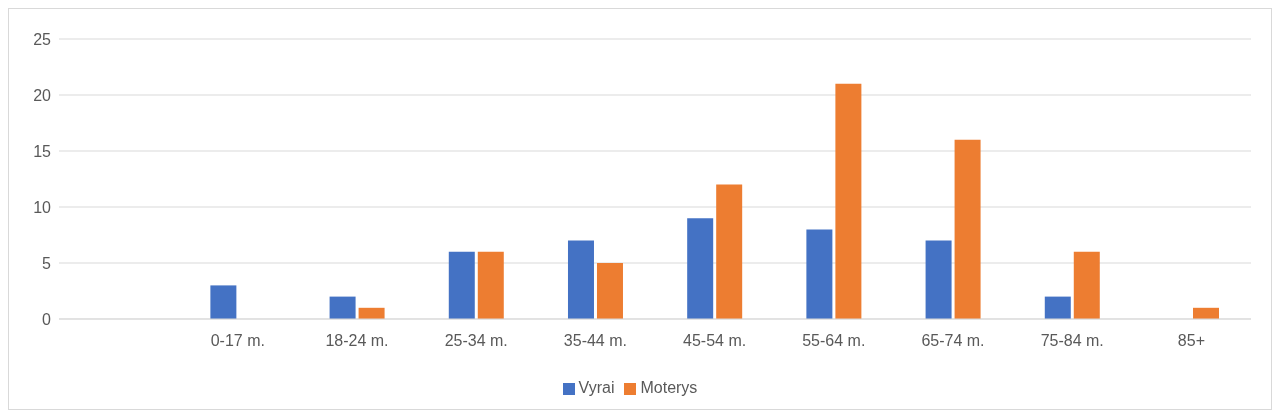 The height and width of the screenshot is (417, 1279). Describe the element at coordinates (42, 207) in the screenshot. I see `y-tick-label: 10` at that location.